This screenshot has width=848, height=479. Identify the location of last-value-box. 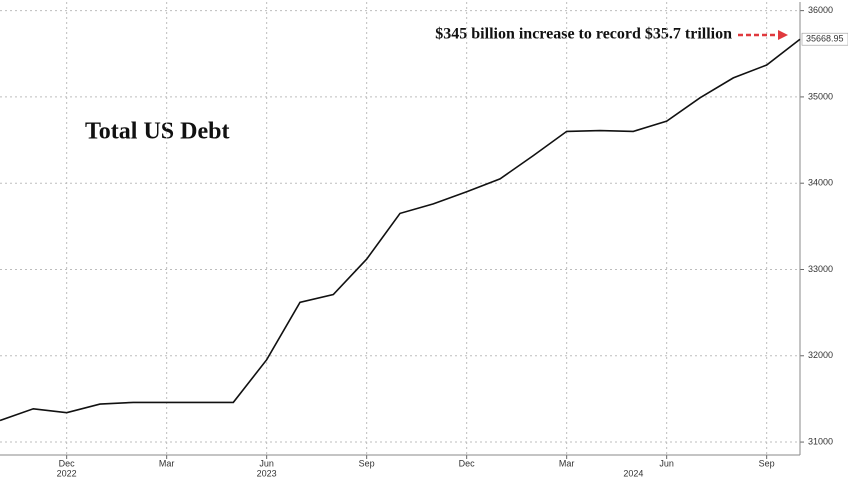
(824, 39).